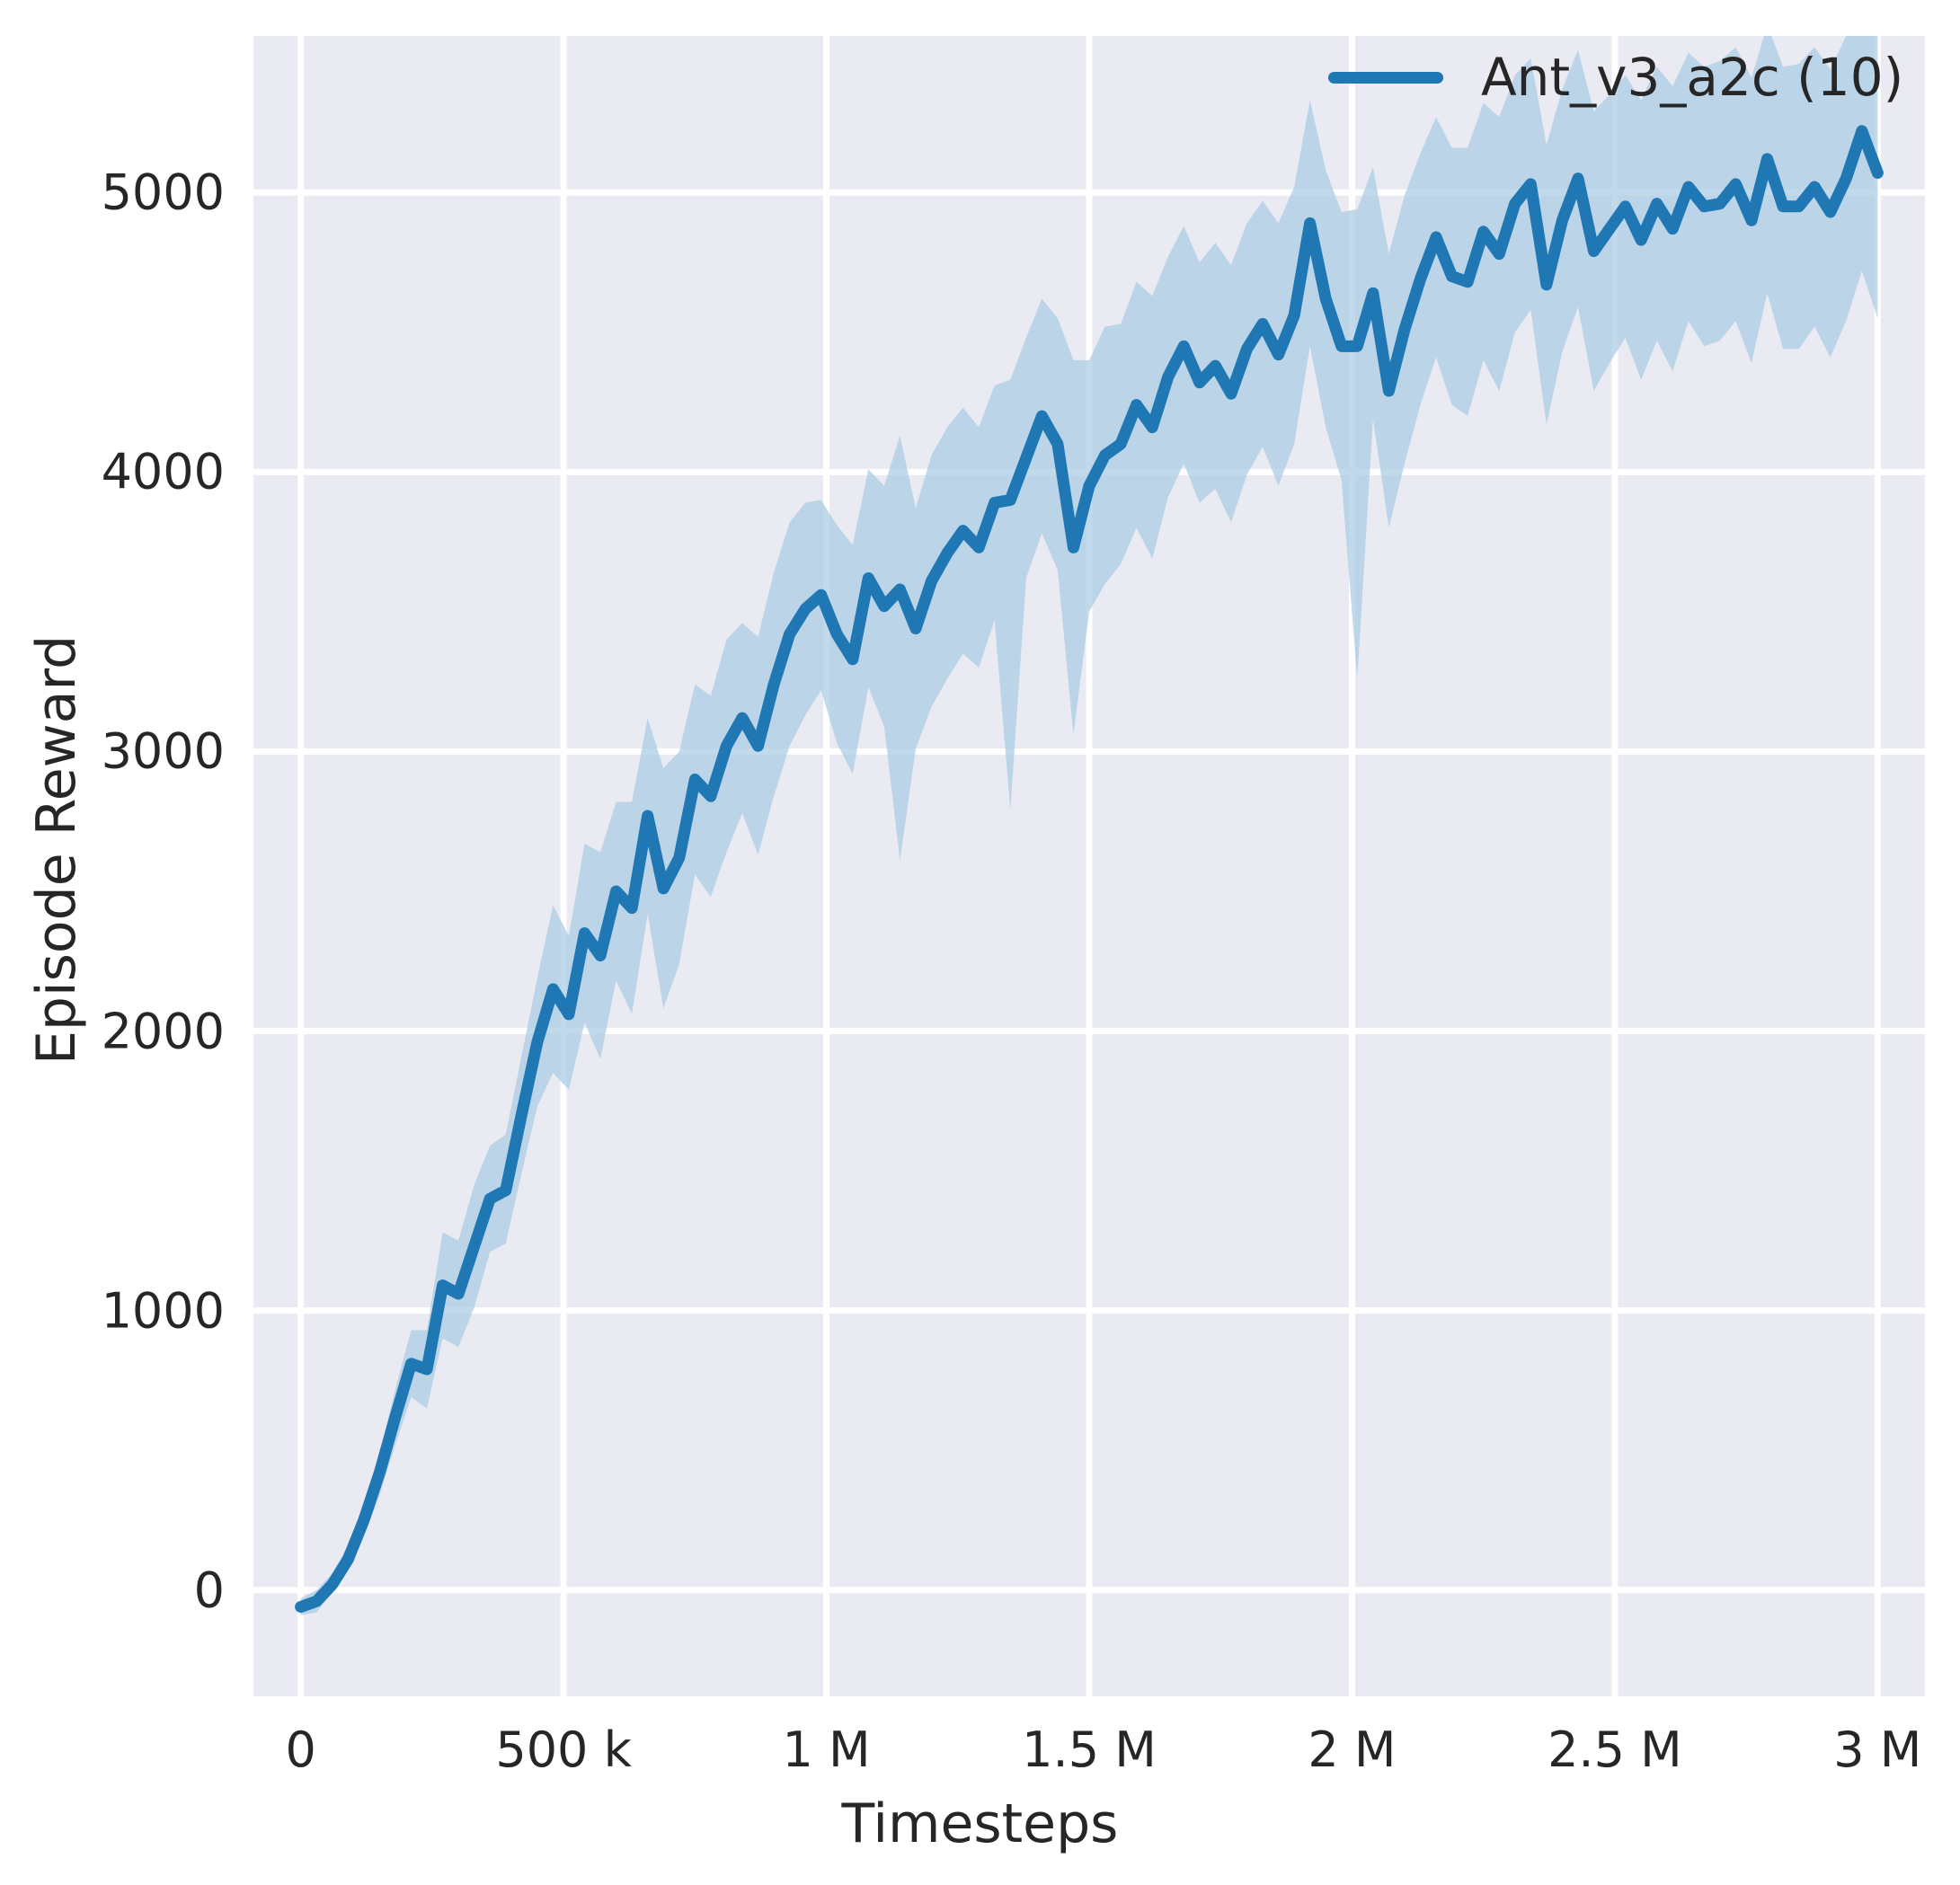 The image size is (1960, 1885). I want to click on x-tick-label: 3 M, so click(1878, 1749).